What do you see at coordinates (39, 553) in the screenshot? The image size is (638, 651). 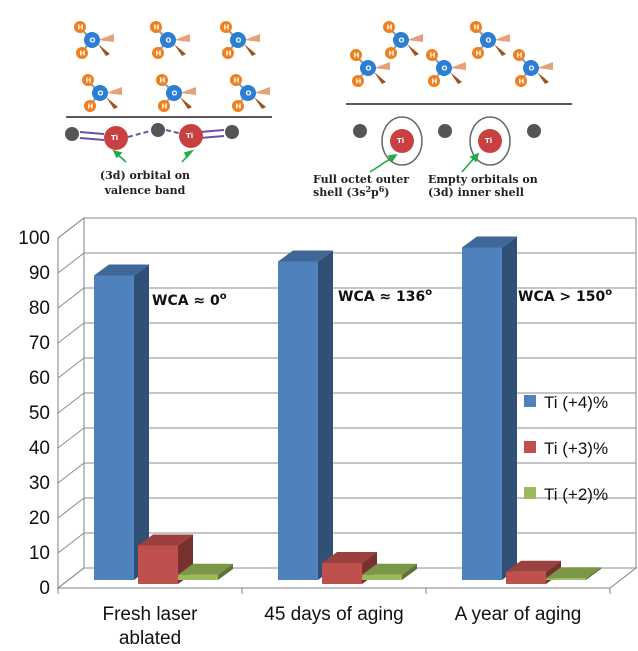 I see `y-tick-label: 10` at bounding box center [39, 553].